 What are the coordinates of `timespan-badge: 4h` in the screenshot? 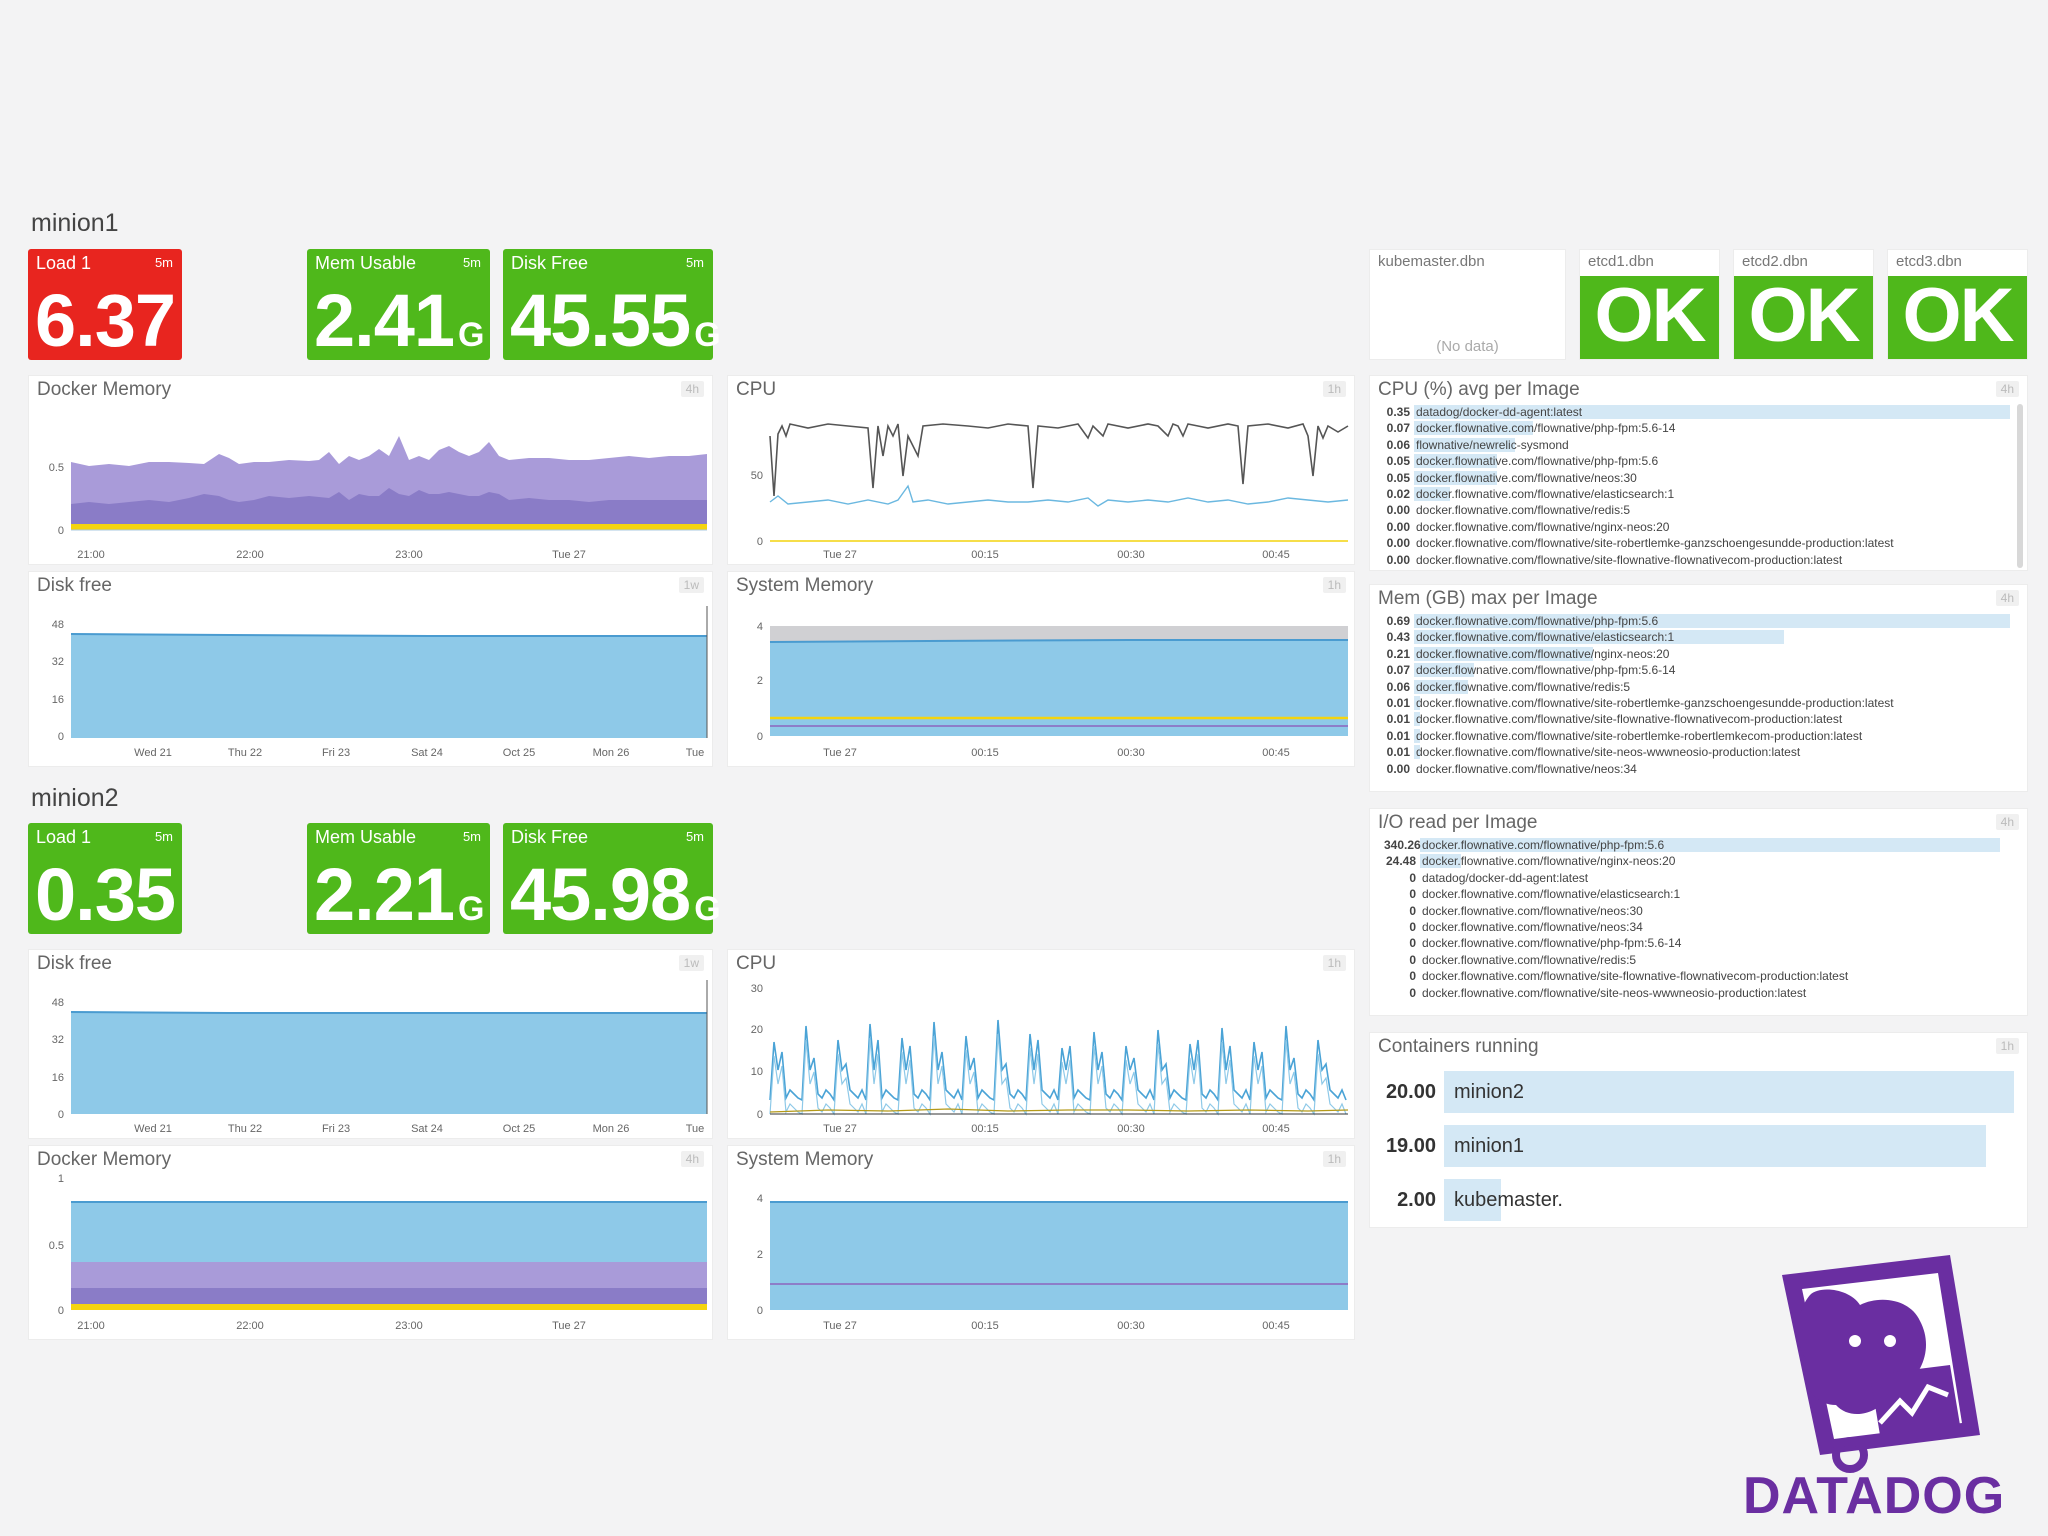 It's located at (2007, 822).